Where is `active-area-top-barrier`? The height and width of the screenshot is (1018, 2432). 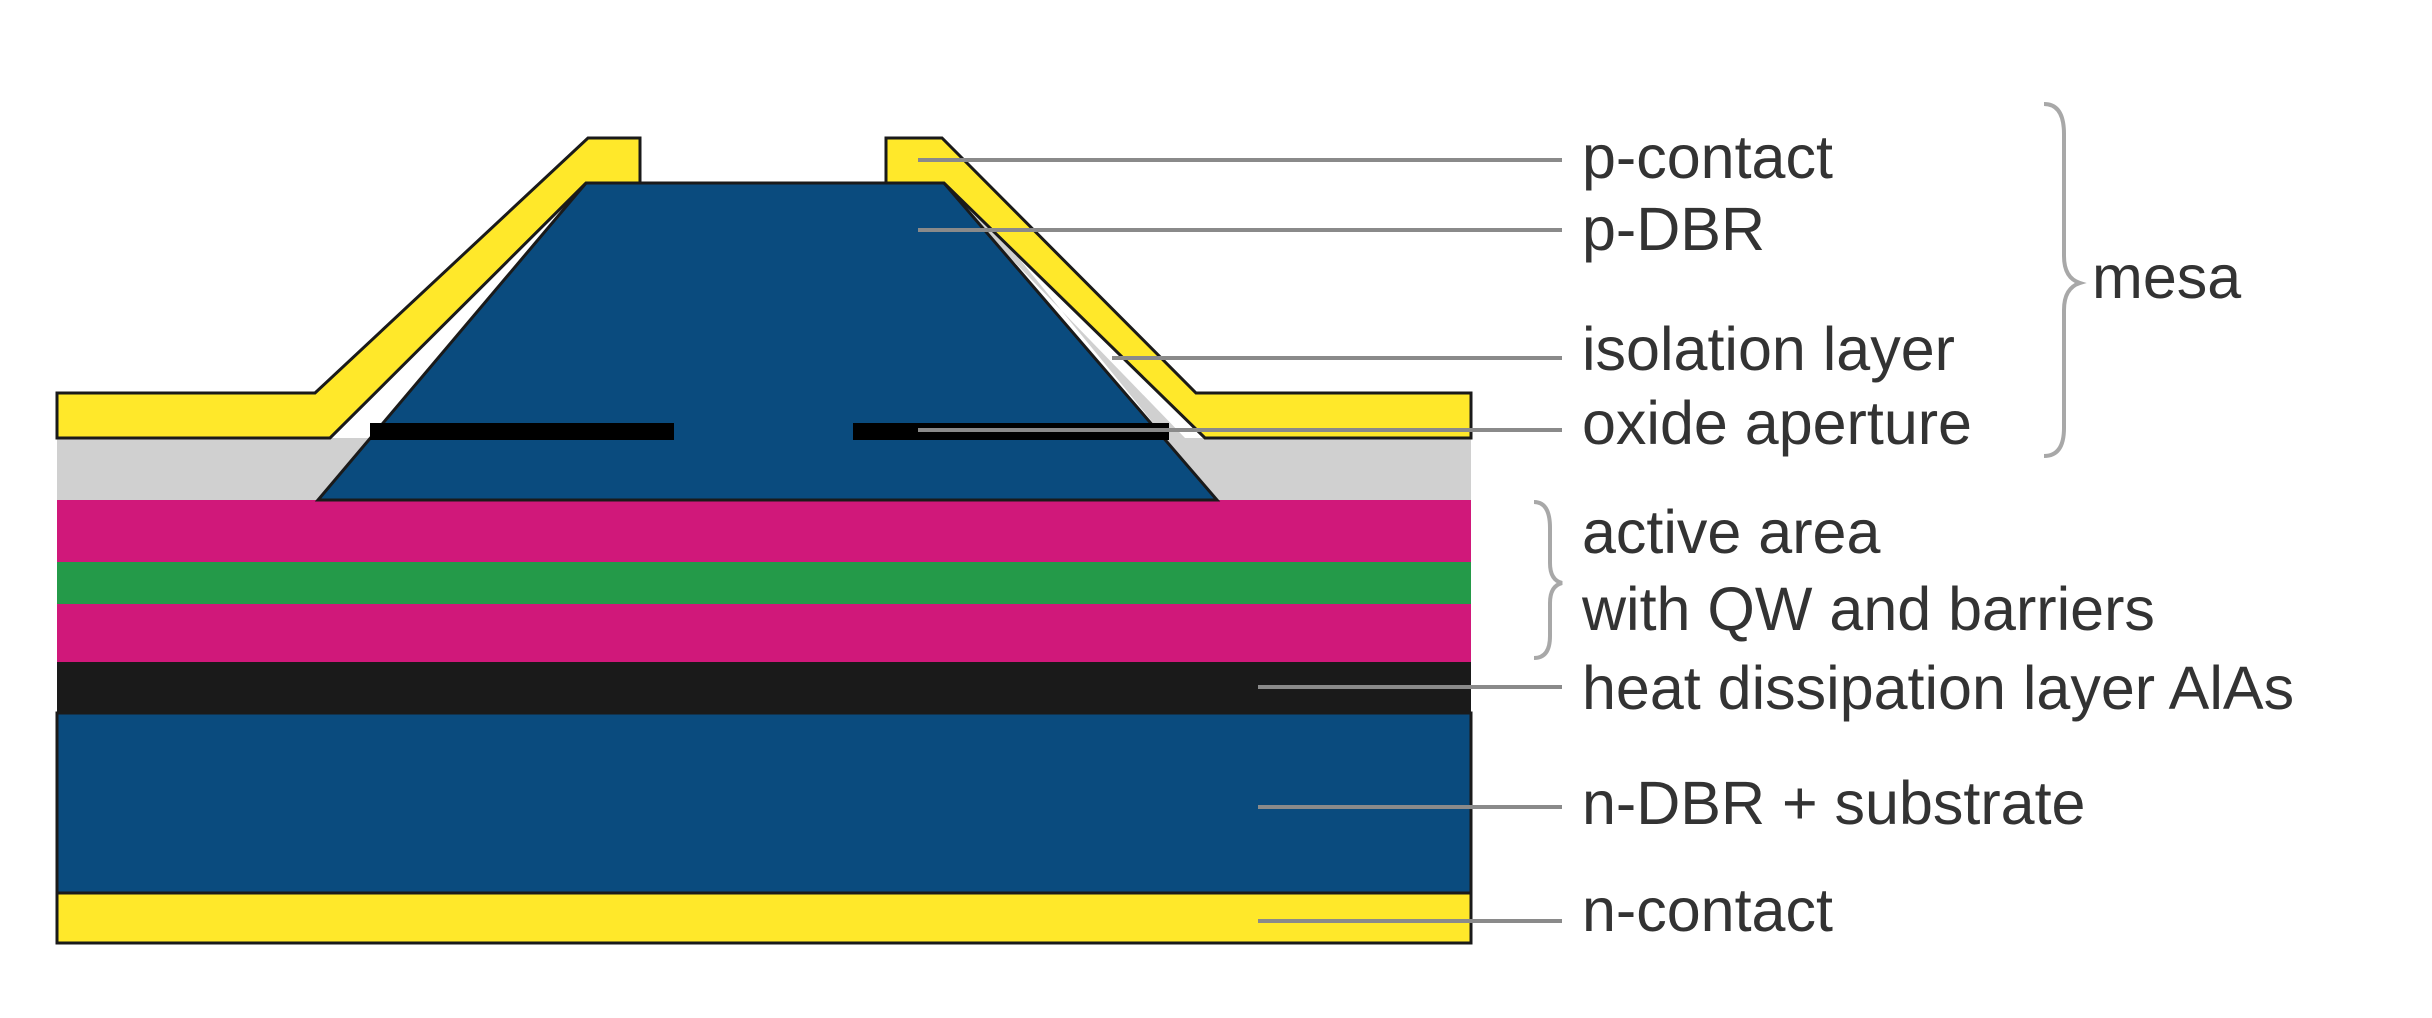
active-area-top-barrier is located at coordinates (764, 531).